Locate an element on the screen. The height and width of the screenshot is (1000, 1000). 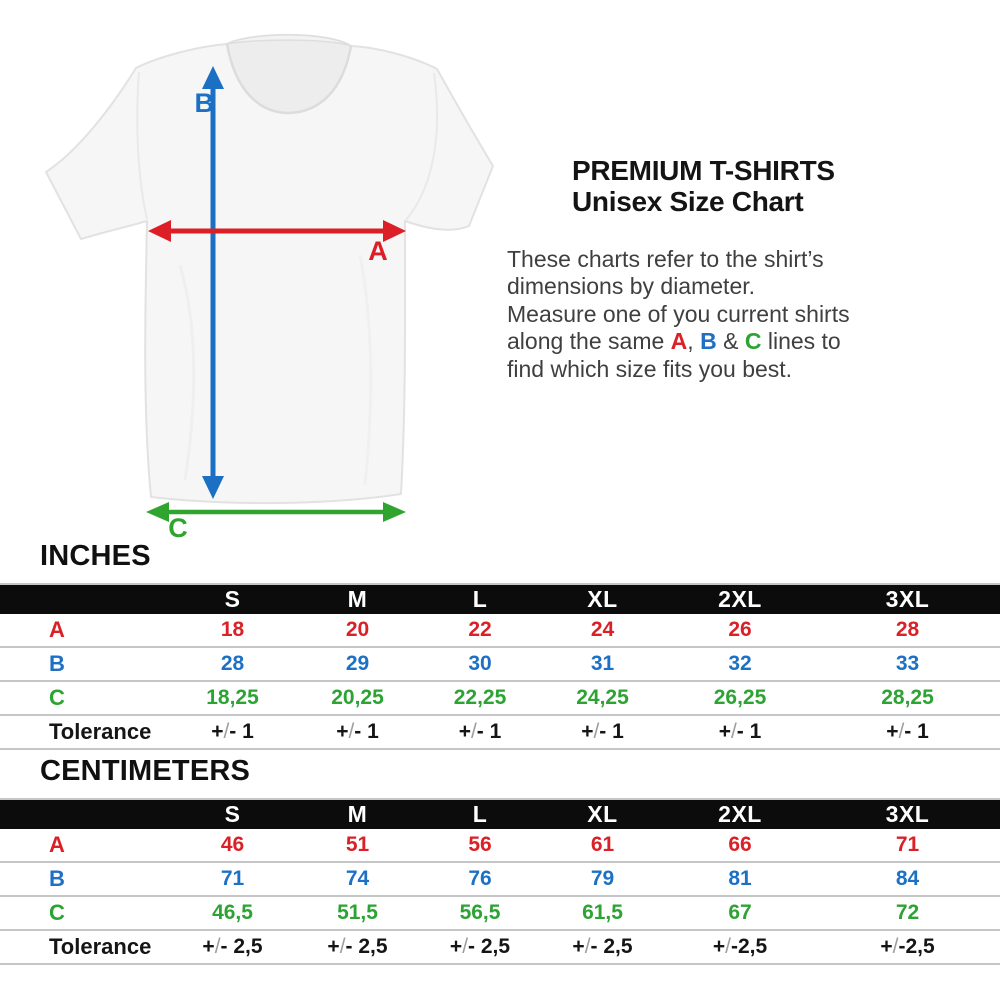
arrow-label-c: C is located at coordinates (178, 528).